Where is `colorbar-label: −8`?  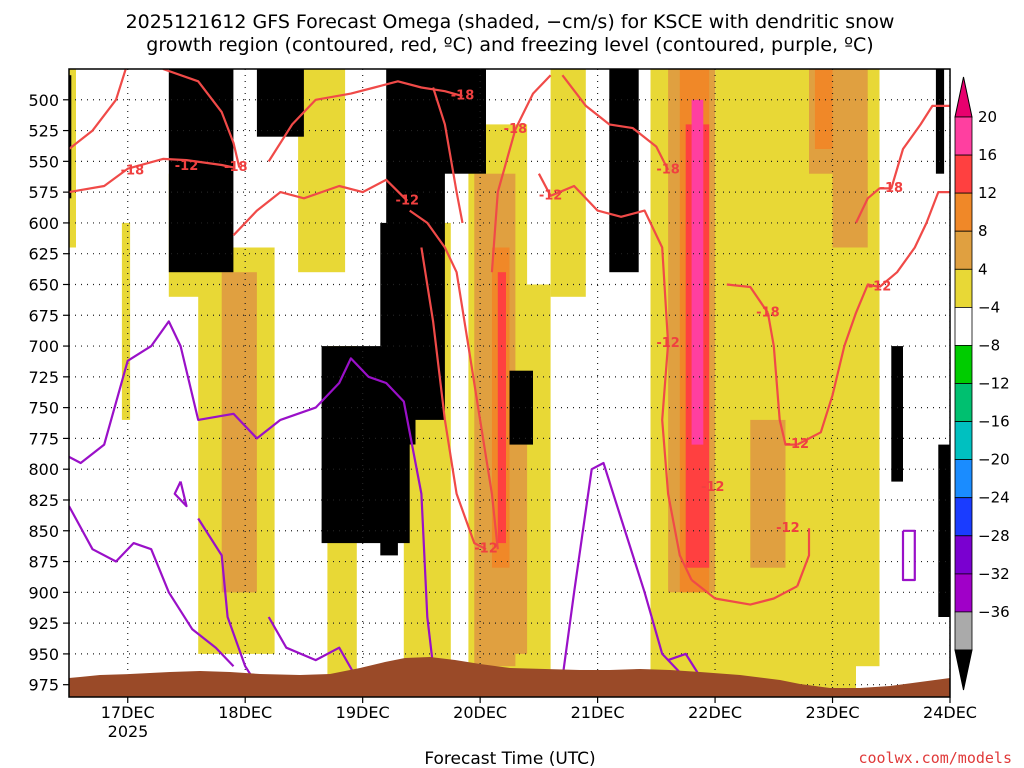 colorbar-label: −8 is located at coordinates (989, 345).